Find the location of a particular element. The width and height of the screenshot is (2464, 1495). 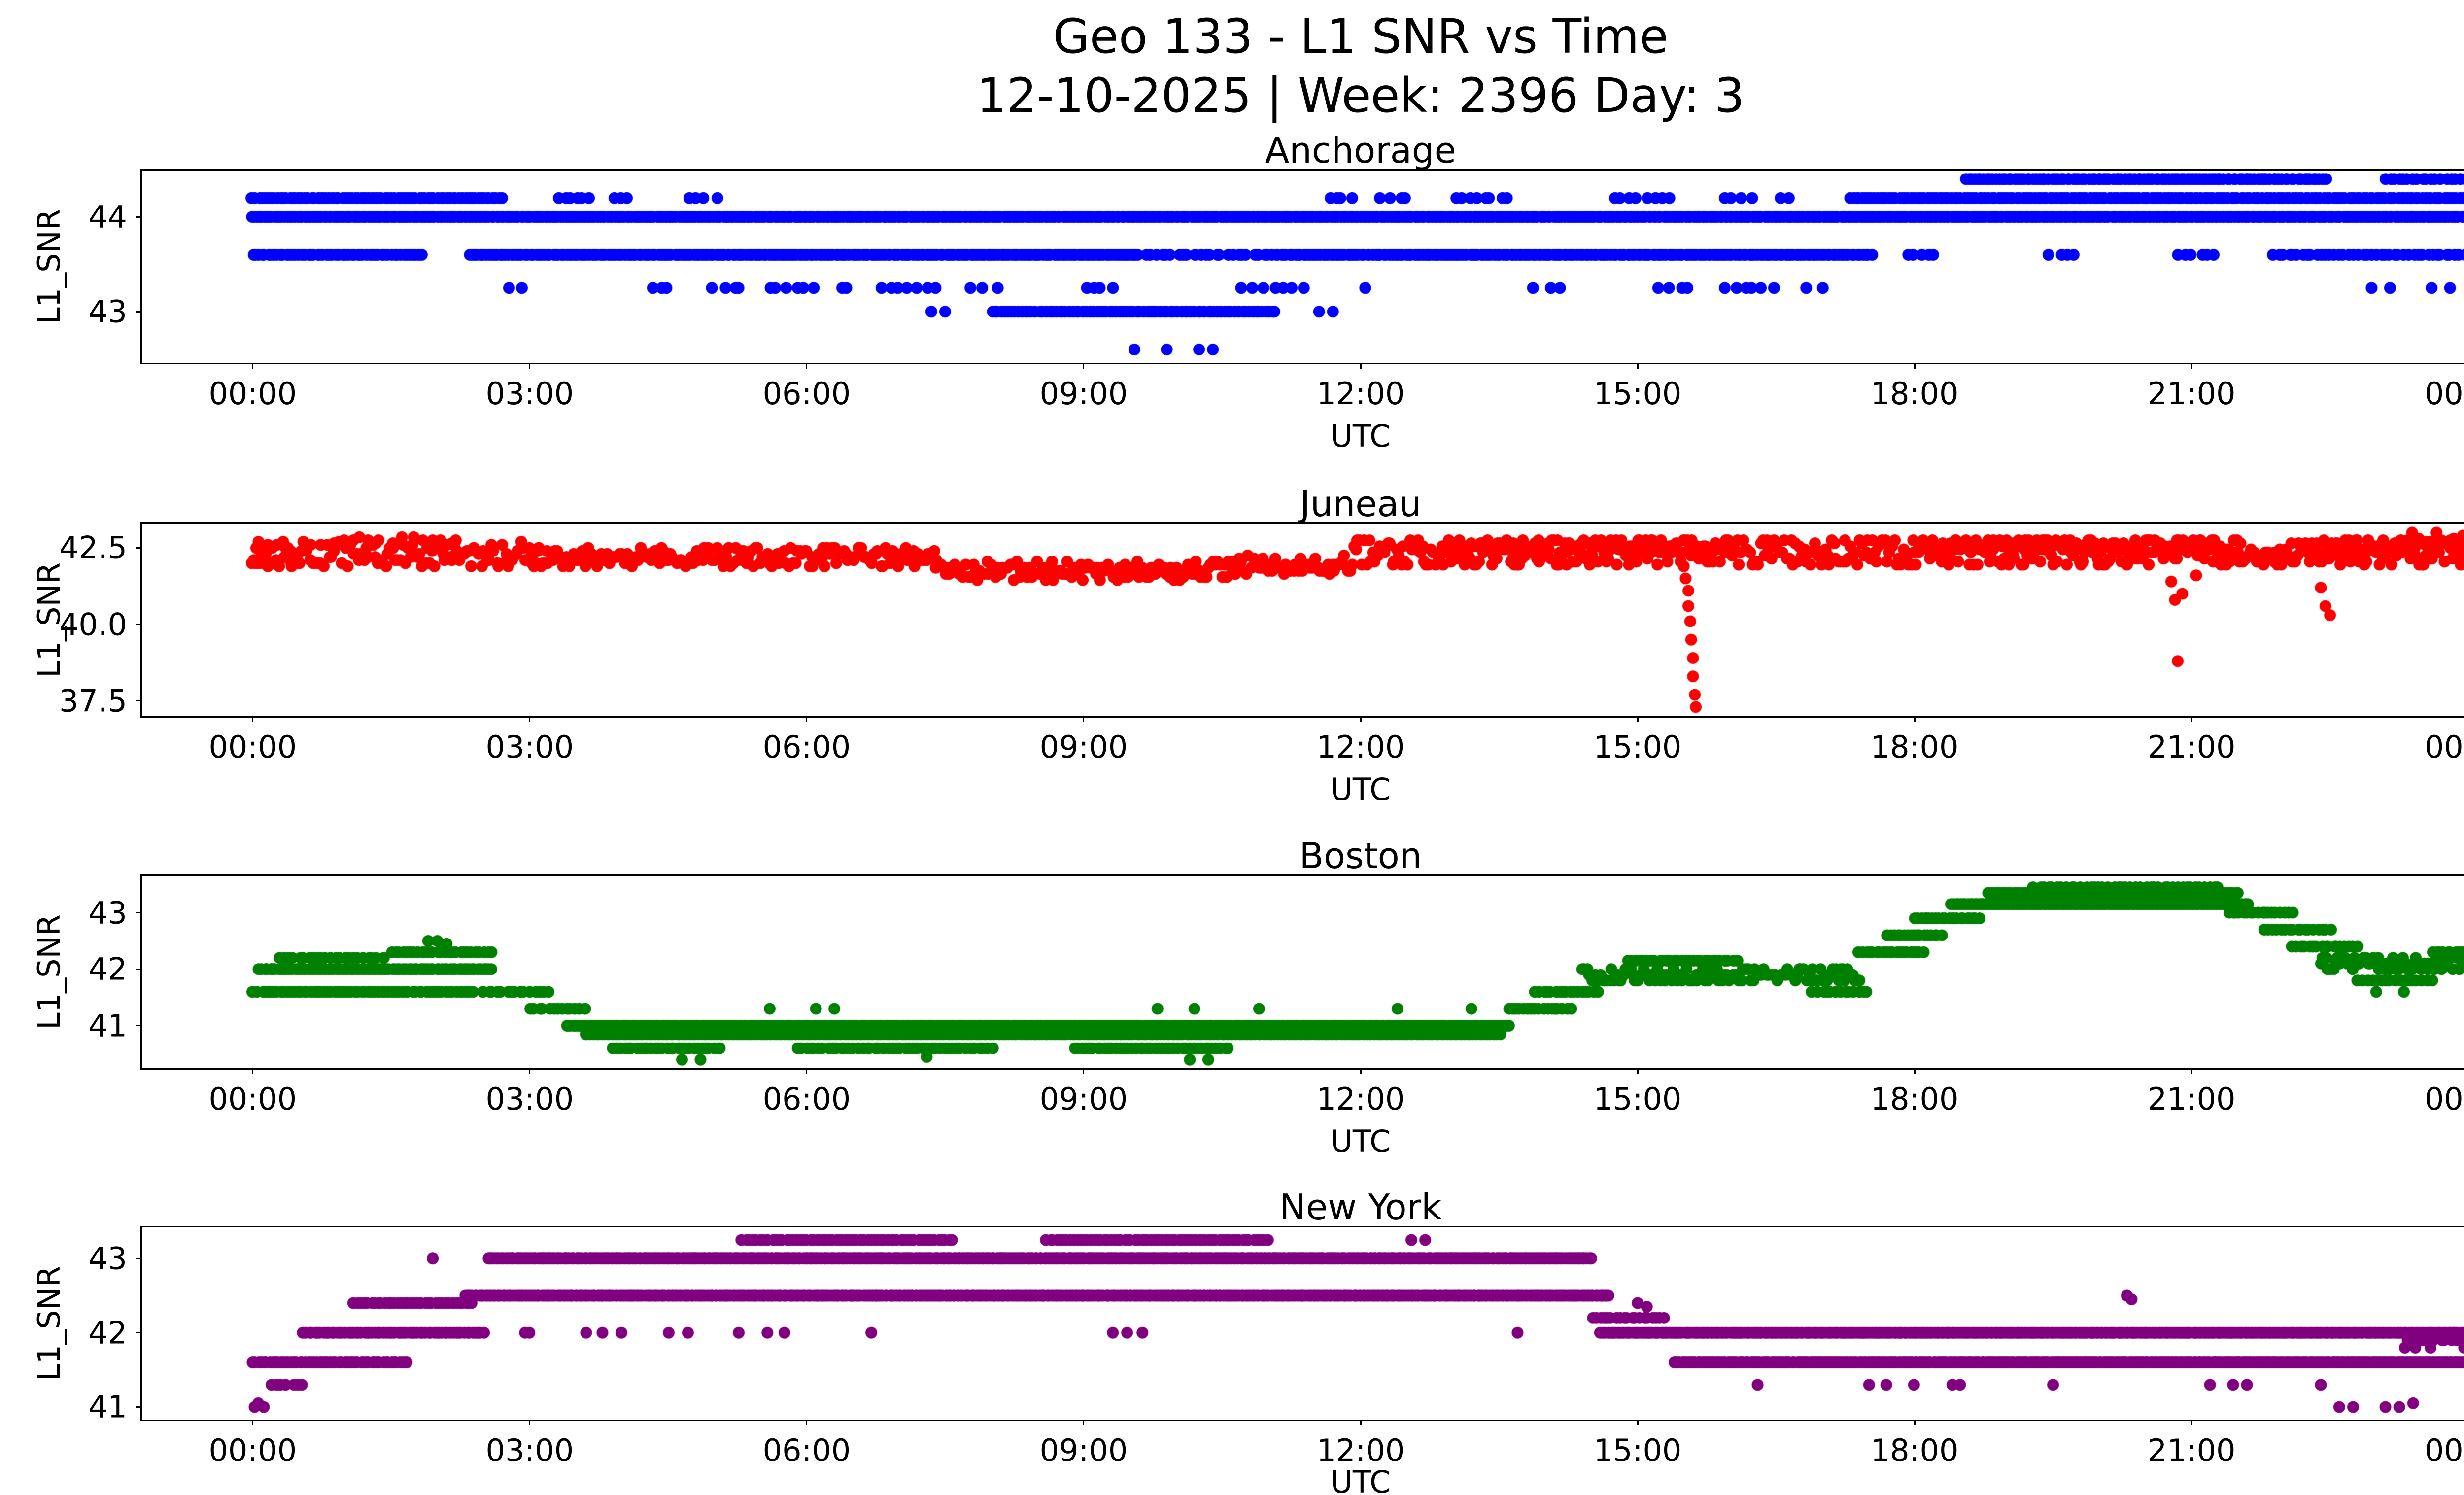

subplot-title-boston: Boston is located at coordinates (1360, 855).